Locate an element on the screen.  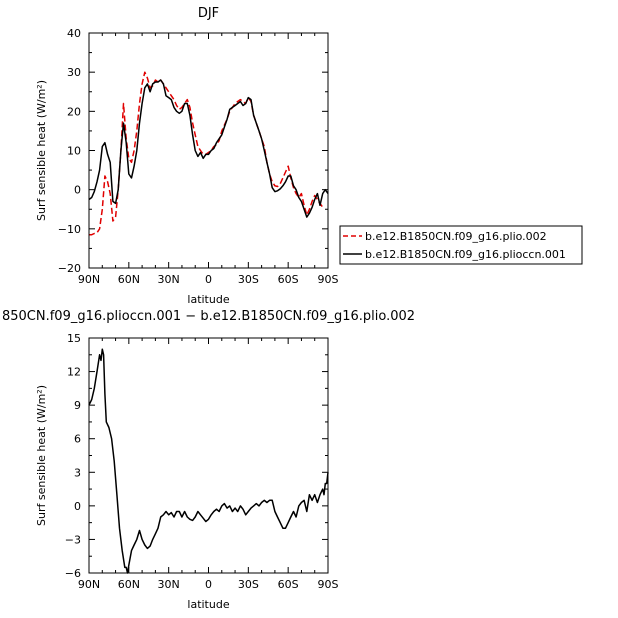
y-tick-label: 40 is located at coordinates (74, 33).